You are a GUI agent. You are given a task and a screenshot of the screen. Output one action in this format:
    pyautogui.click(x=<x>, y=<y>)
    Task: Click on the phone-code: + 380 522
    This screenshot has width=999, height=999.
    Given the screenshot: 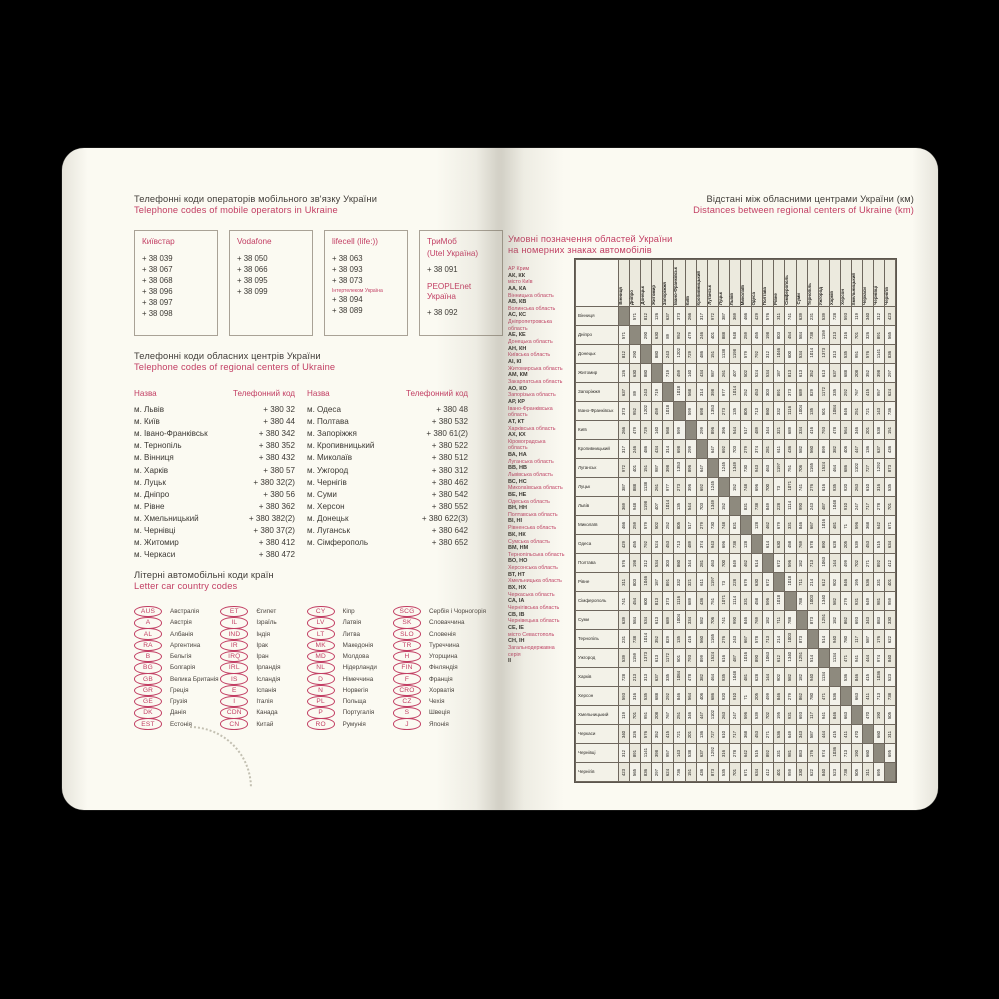 What is the action you would take?
    pyautogui.click(x=449, y=446)
    